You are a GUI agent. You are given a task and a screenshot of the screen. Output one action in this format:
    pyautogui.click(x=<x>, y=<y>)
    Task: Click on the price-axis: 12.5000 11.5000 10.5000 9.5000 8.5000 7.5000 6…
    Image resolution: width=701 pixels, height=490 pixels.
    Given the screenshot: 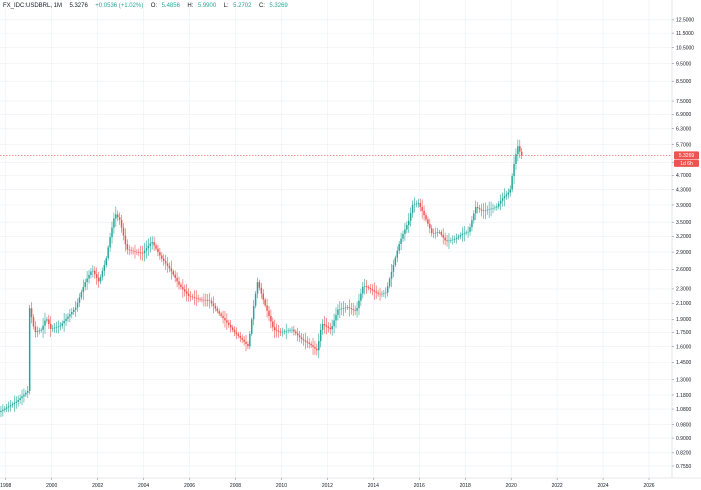 What is the action you would take?
    pyautogui.click(x=683, y=244)
    